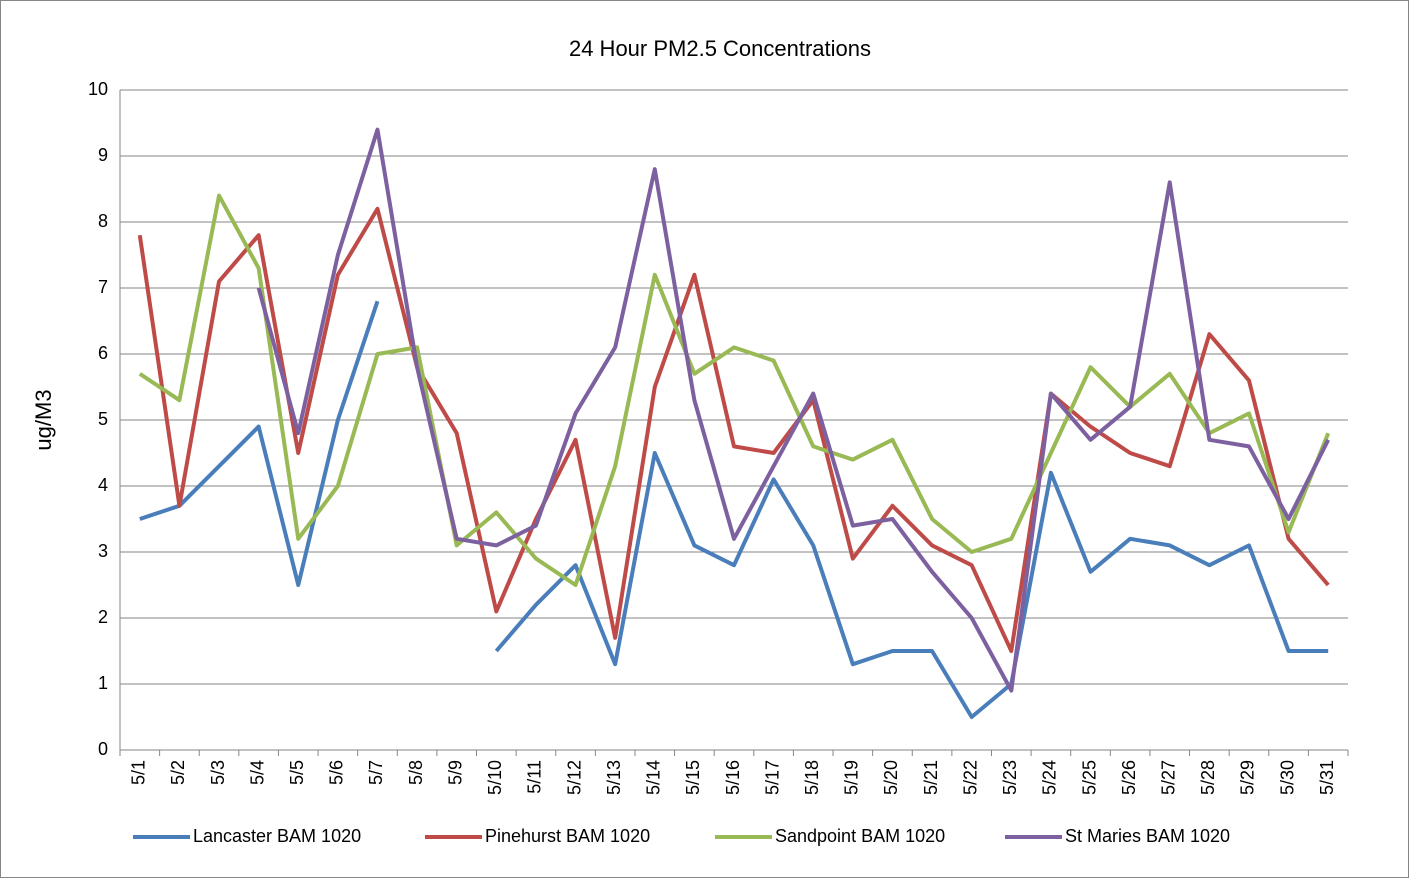 The image size is (1409, 883). Describe the element at coordinates (103, 287) in the screenshot. I see `y-tick-label: 7` at that location.